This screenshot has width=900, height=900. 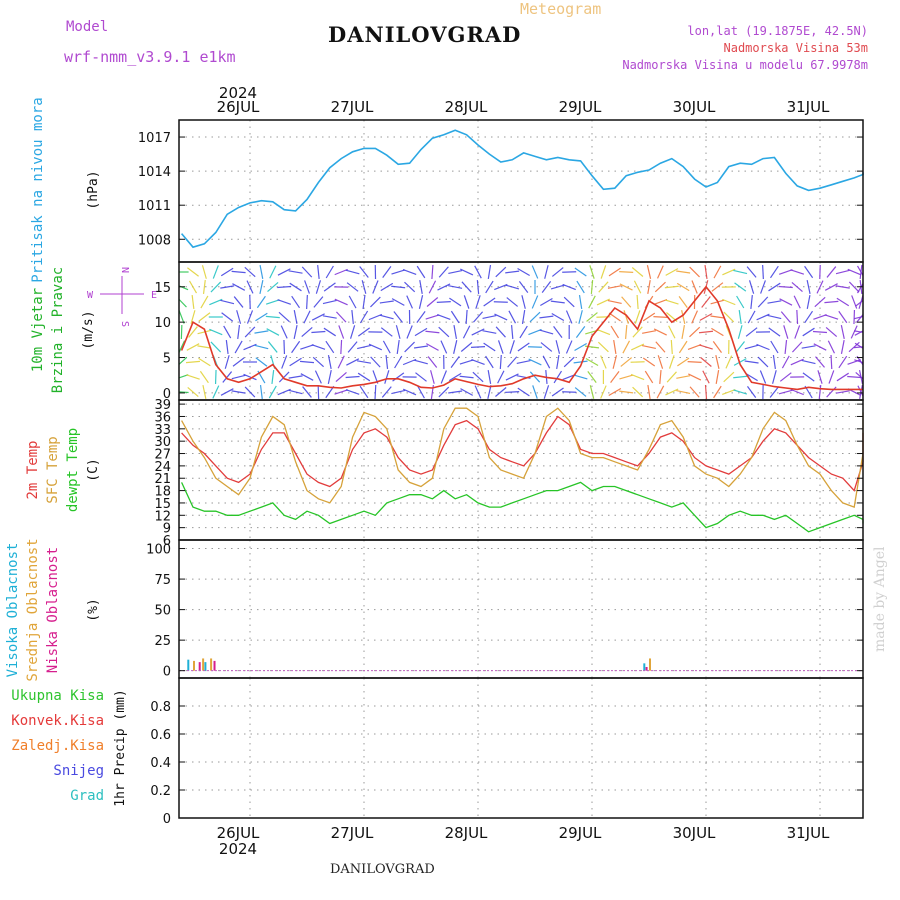 I want to click on model-name: wrf-nmm_v3.9.1 e1km, so click(x=150, y=57).